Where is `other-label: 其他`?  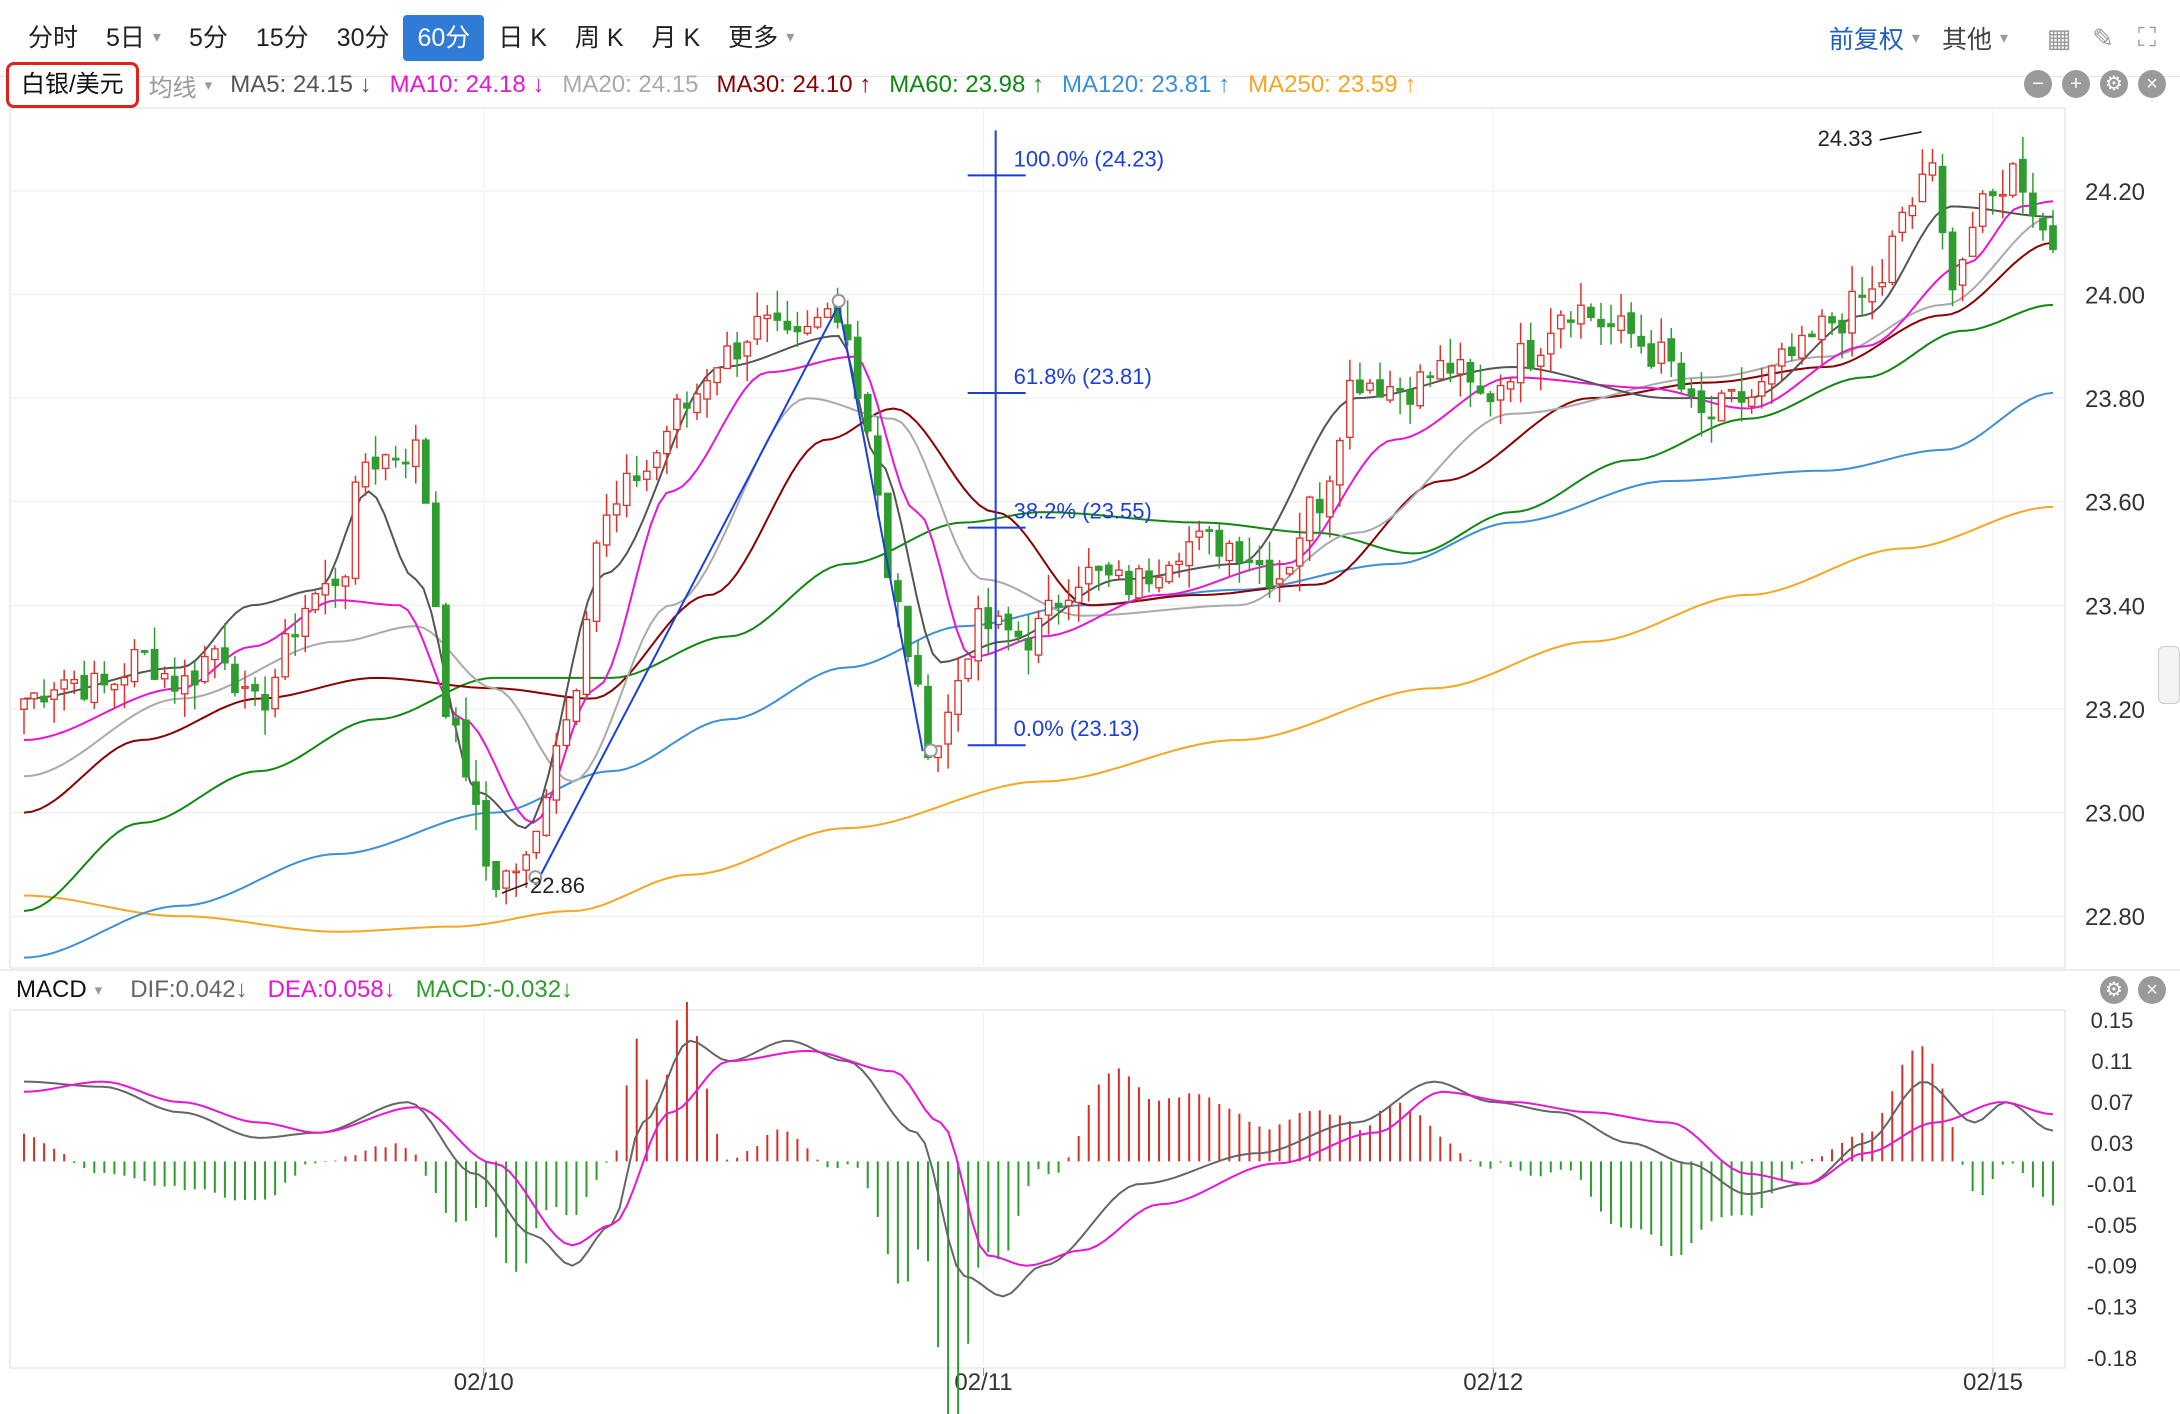 other-label: 其他 is located at coordinates (1966, 40).